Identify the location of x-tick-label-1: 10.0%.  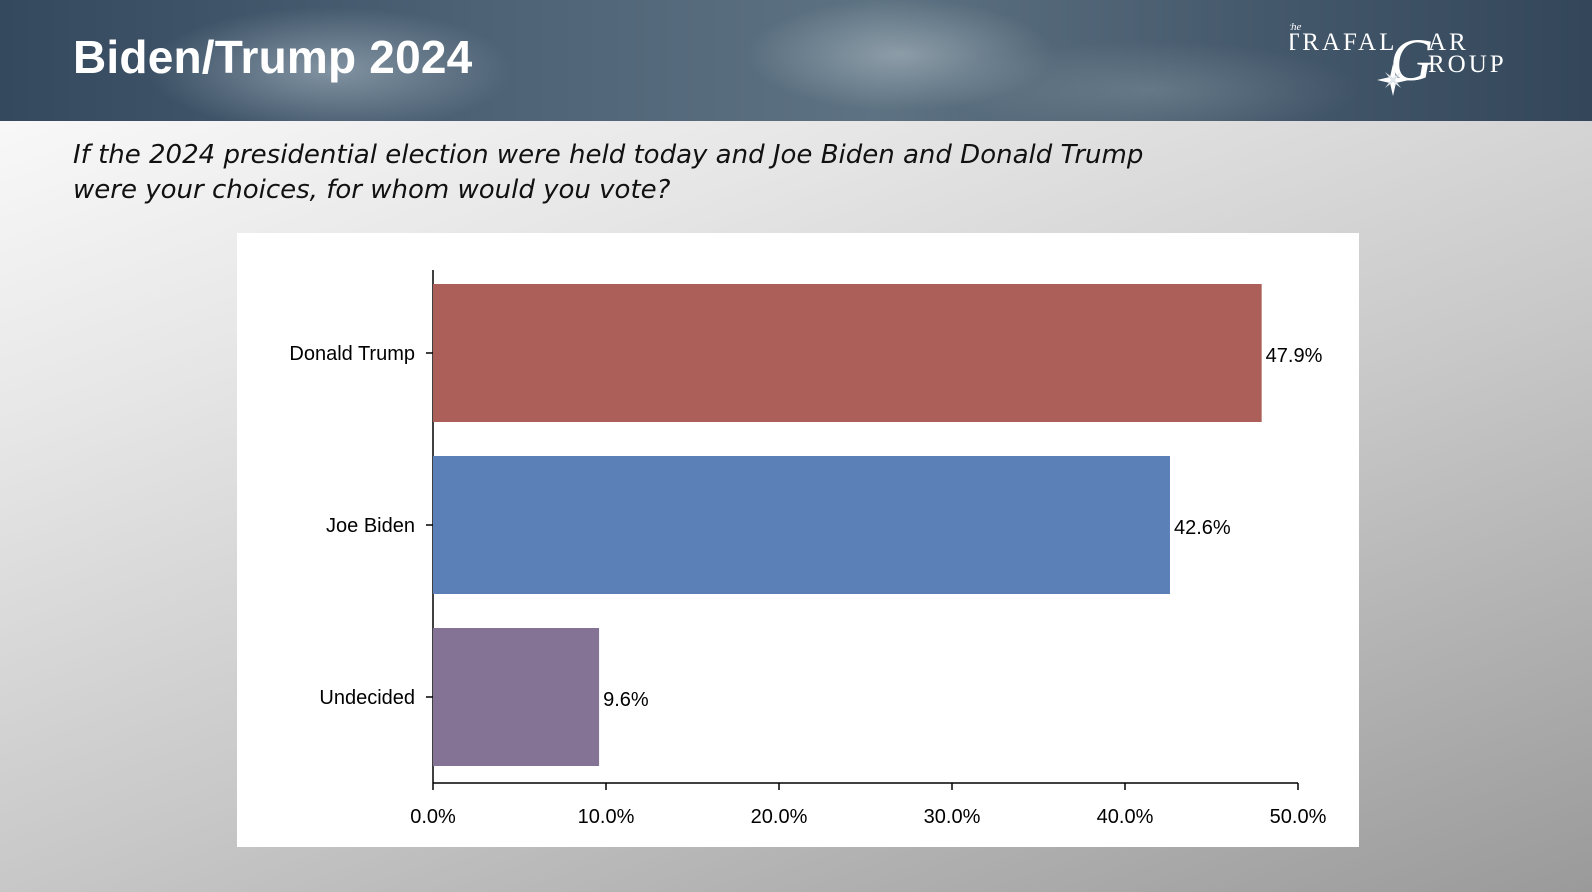
(606, 817).